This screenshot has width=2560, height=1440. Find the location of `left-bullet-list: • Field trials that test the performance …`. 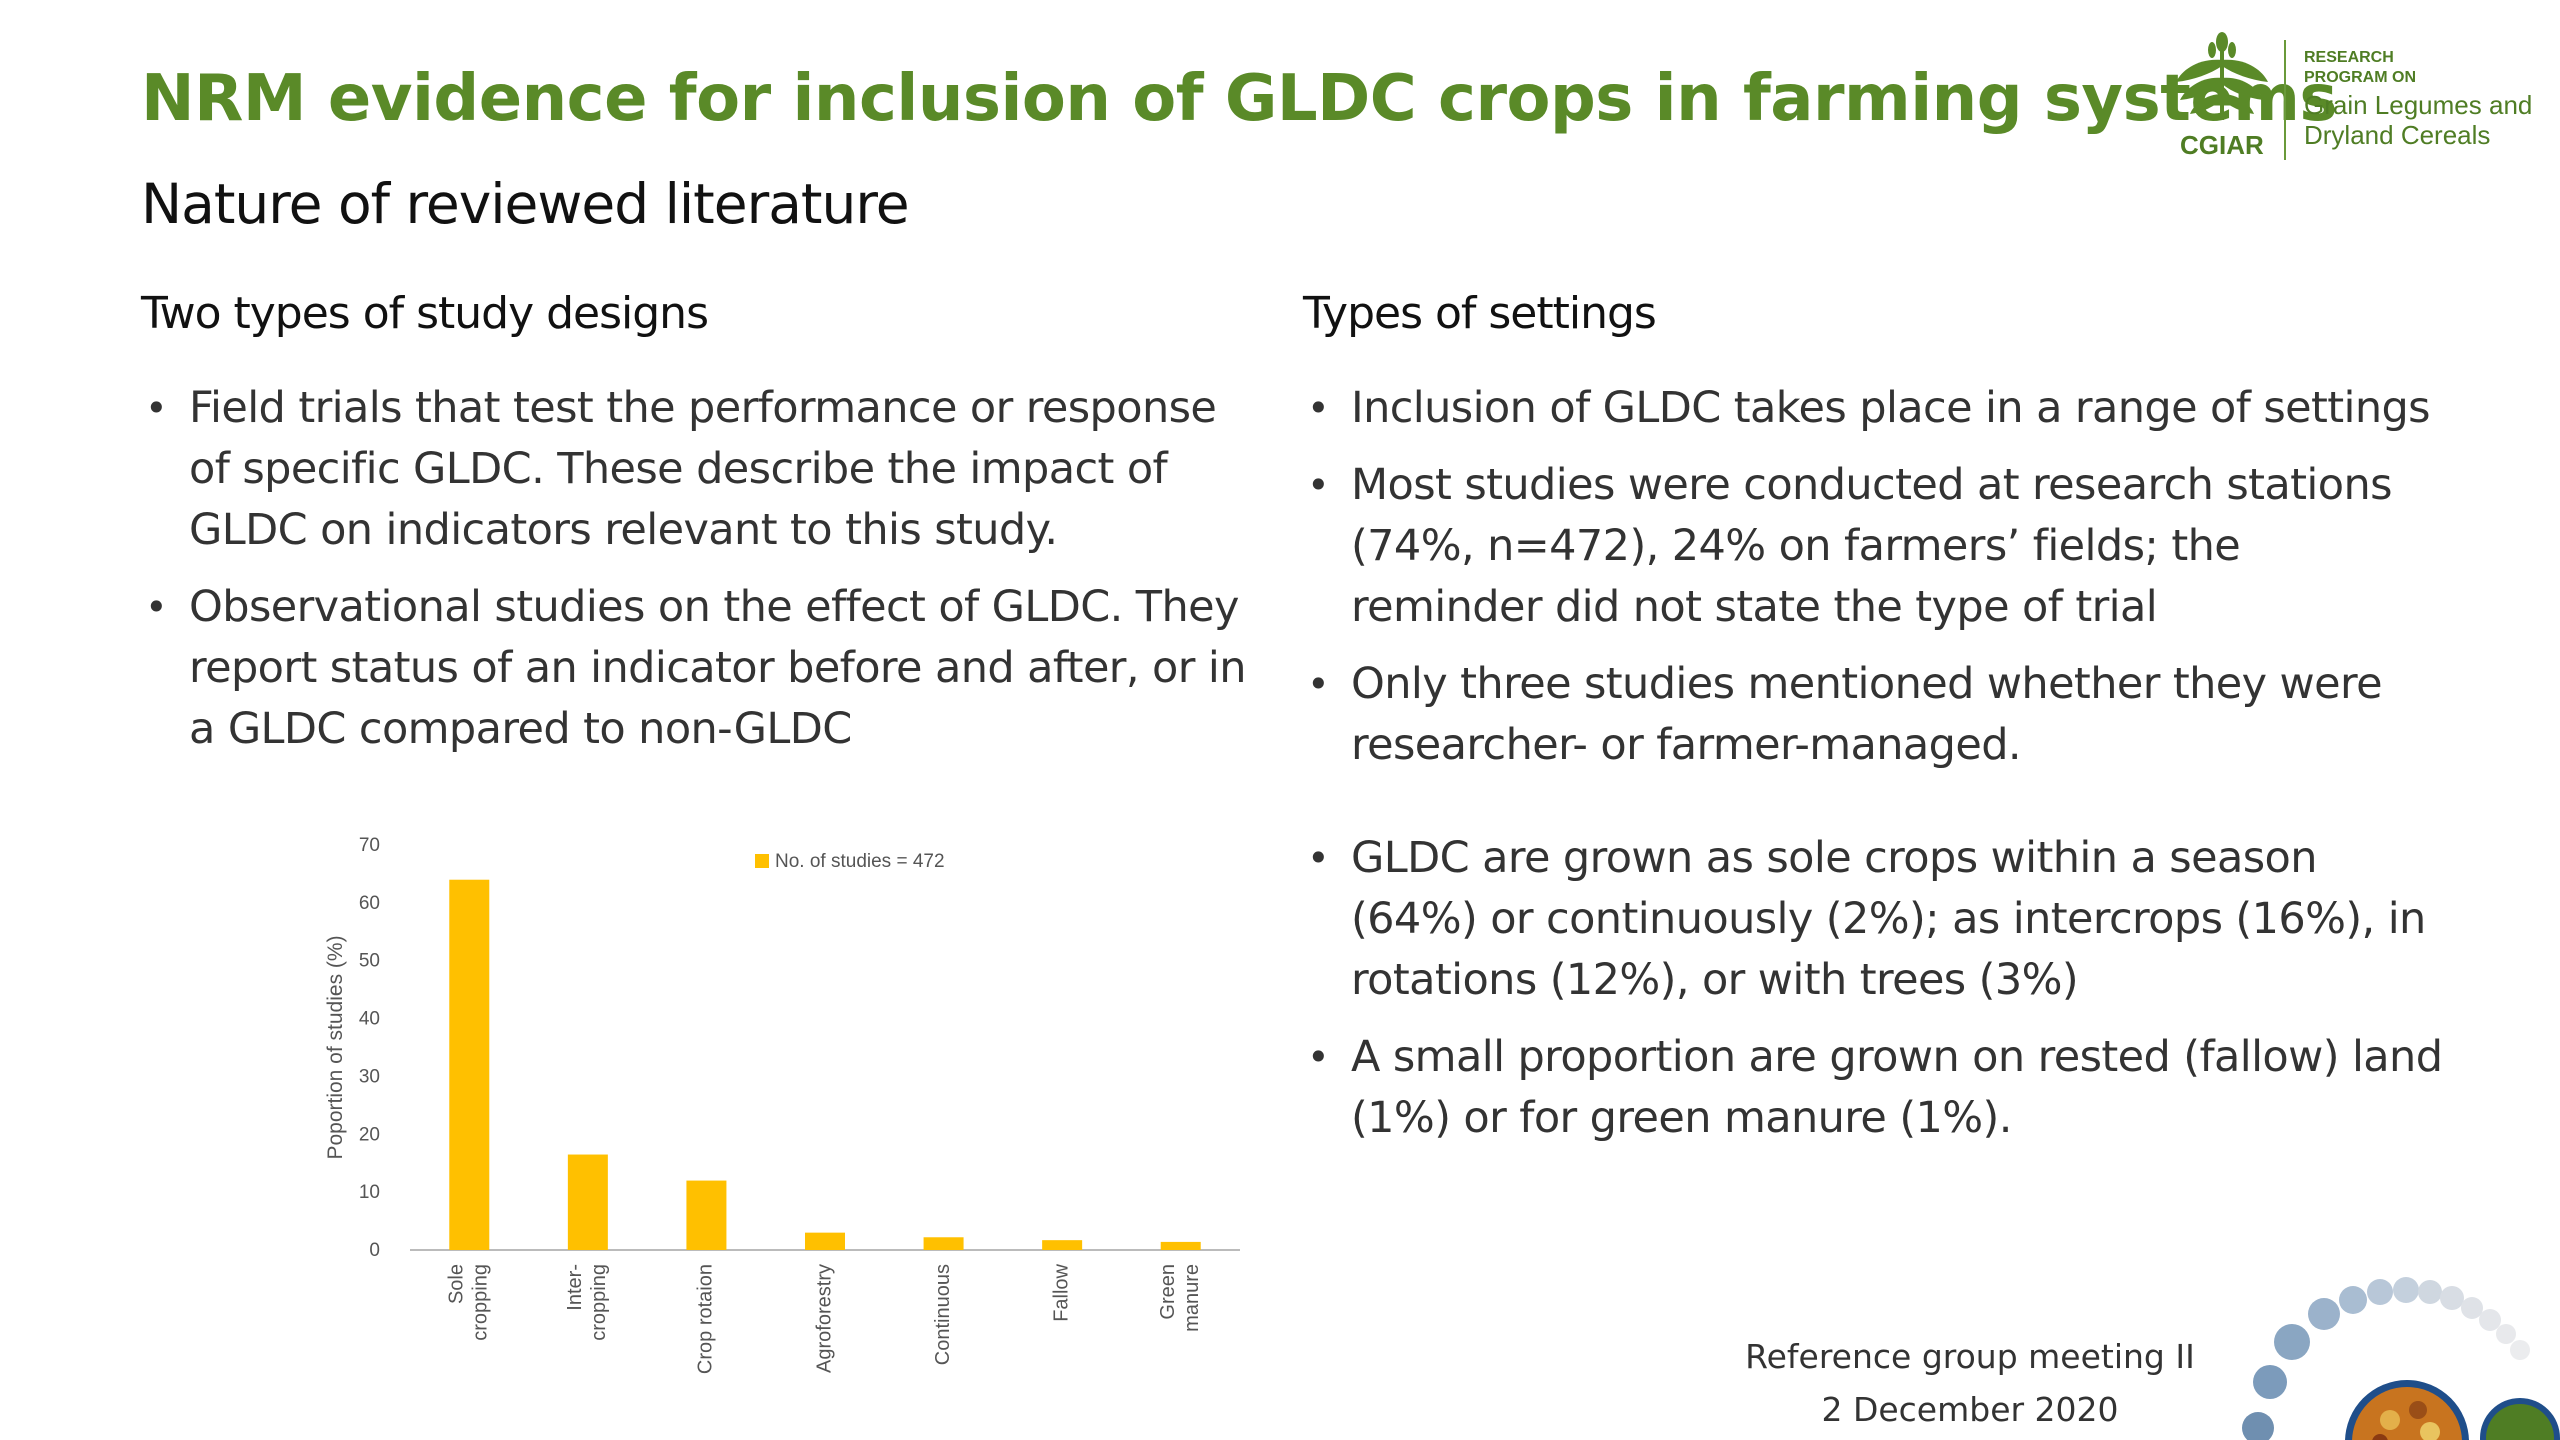

left-bullet-list: • Field trials that test the performance … is located at coordinates (701, 577).